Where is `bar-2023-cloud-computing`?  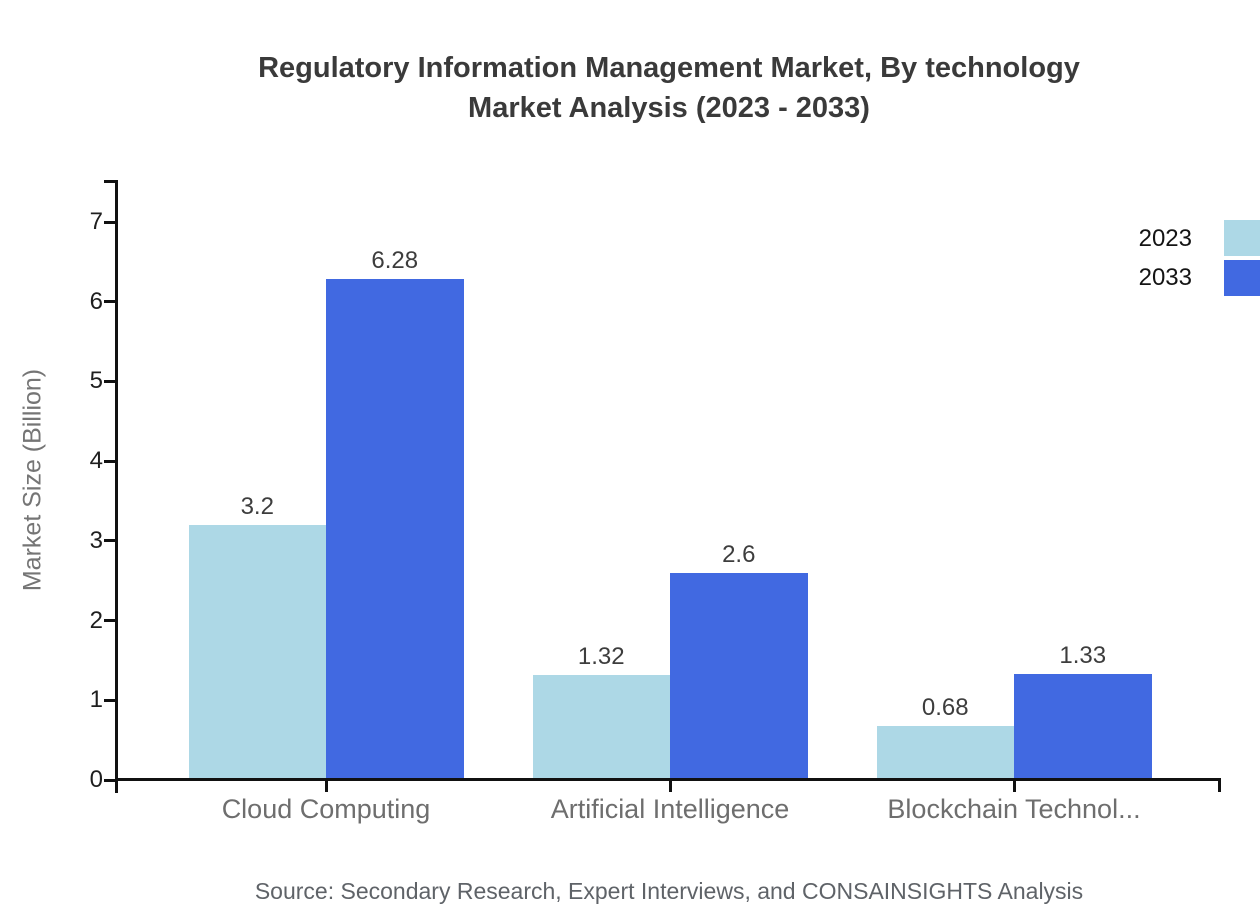 bar-2023-cloud-computing is located at coordinates (257, 652).